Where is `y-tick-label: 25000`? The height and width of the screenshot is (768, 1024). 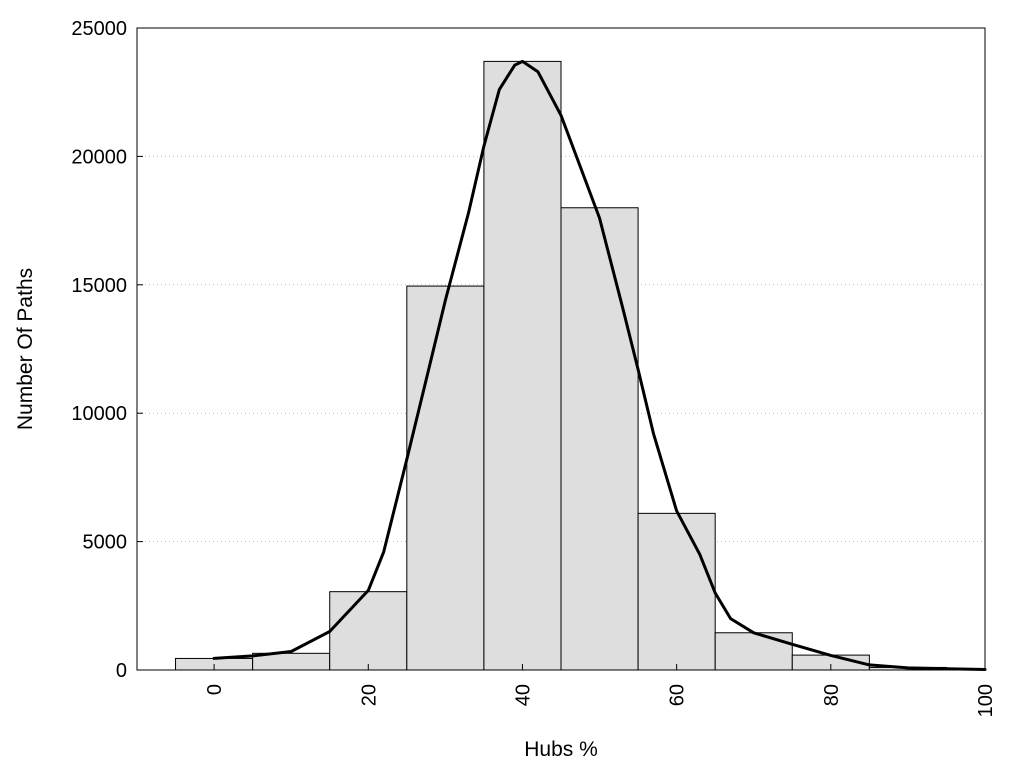
y-tick-label: 25000 is located at coordinates (99, 29).